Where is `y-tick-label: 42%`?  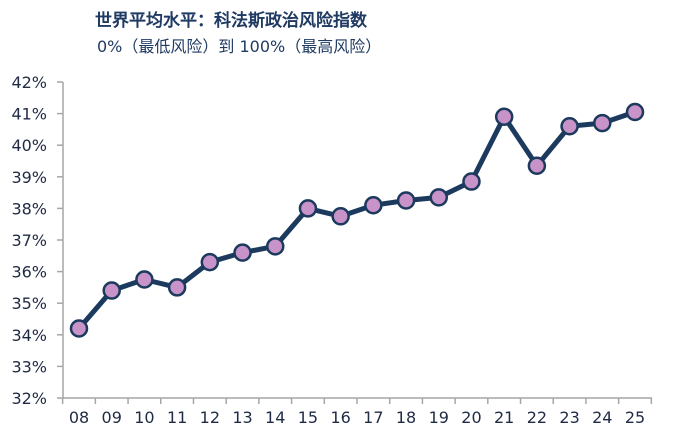 y-tick-label: 42% is located at coordinates (29, 82).